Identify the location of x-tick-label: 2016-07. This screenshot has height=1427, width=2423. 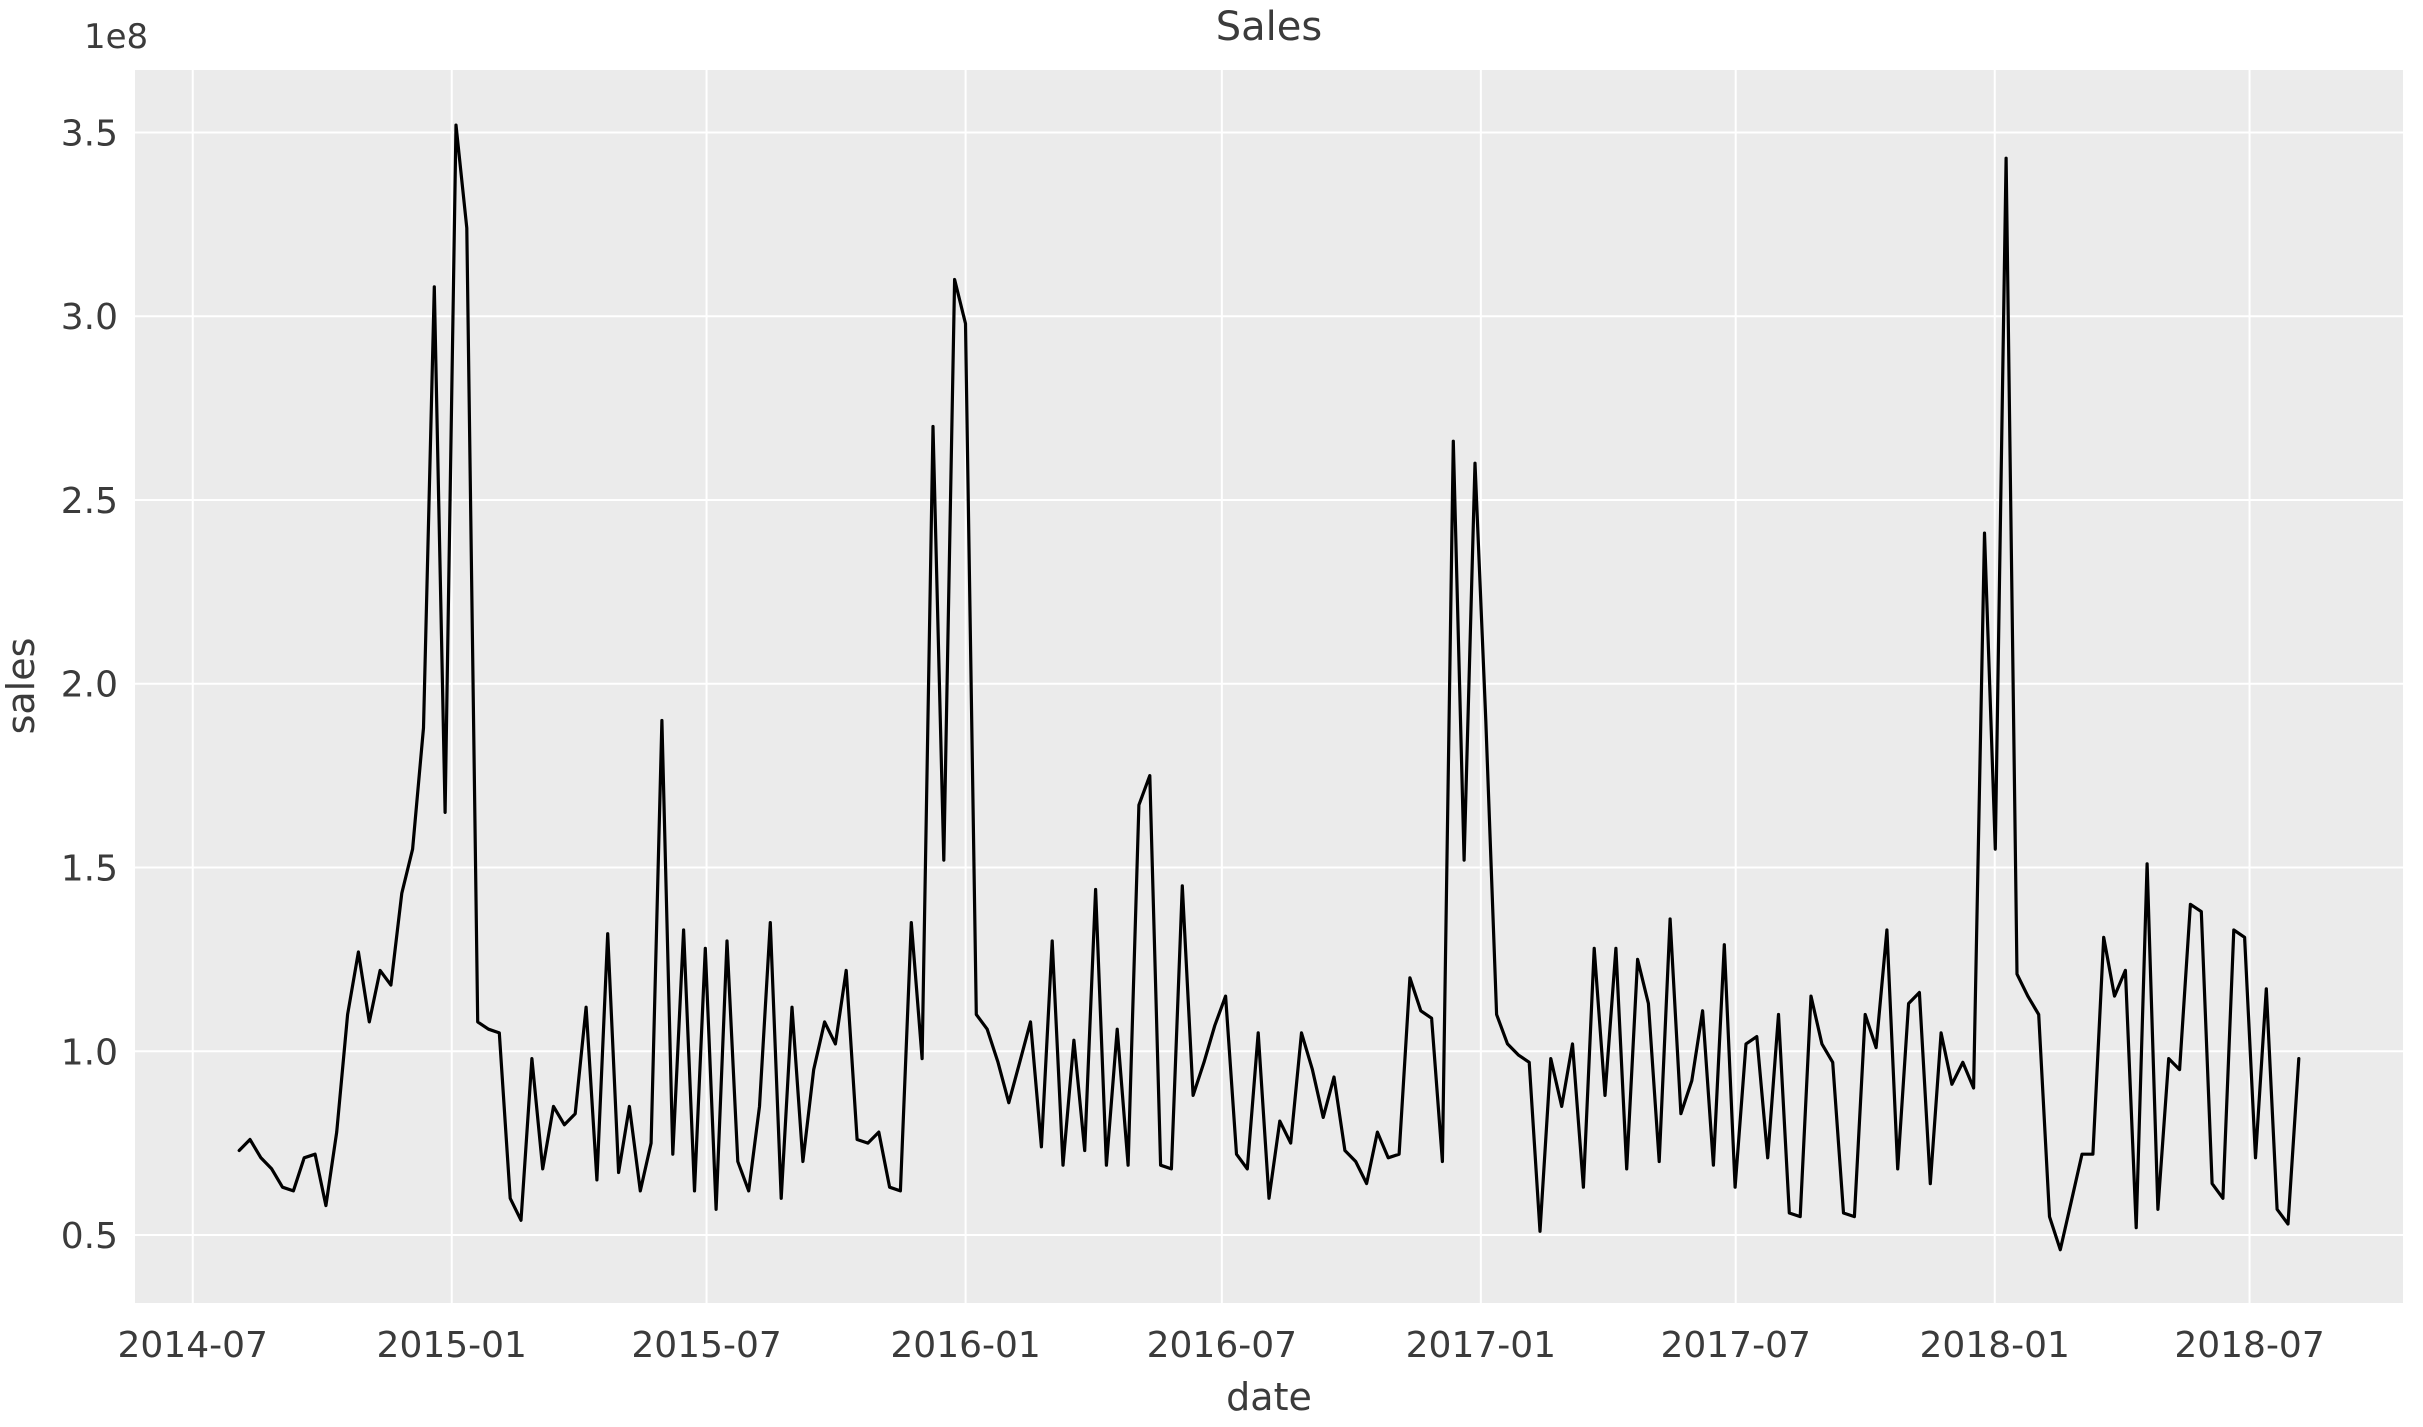
(1222, 1345).